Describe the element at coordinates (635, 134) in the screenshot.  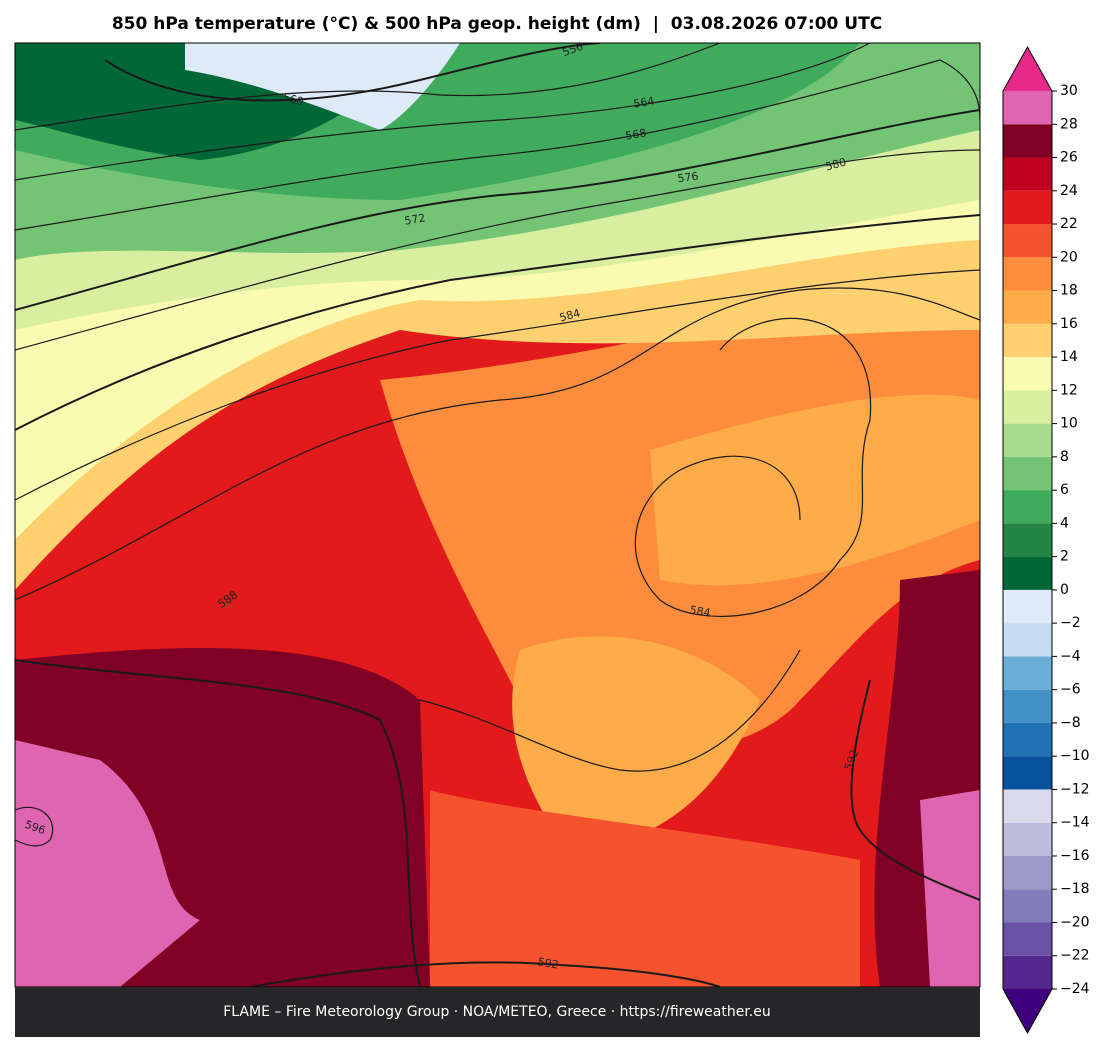
I see `contour-label: 568` at that location.